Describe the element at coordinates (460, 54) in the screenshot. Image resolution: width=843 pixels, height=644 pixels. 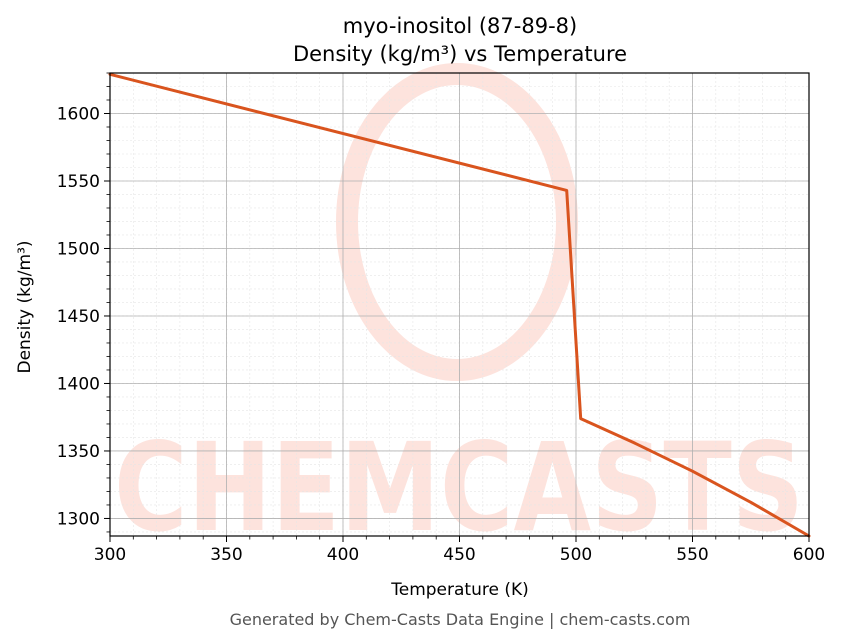
I see `chart-title-line2: Density (kg/m³) vs Temperature` at that location.